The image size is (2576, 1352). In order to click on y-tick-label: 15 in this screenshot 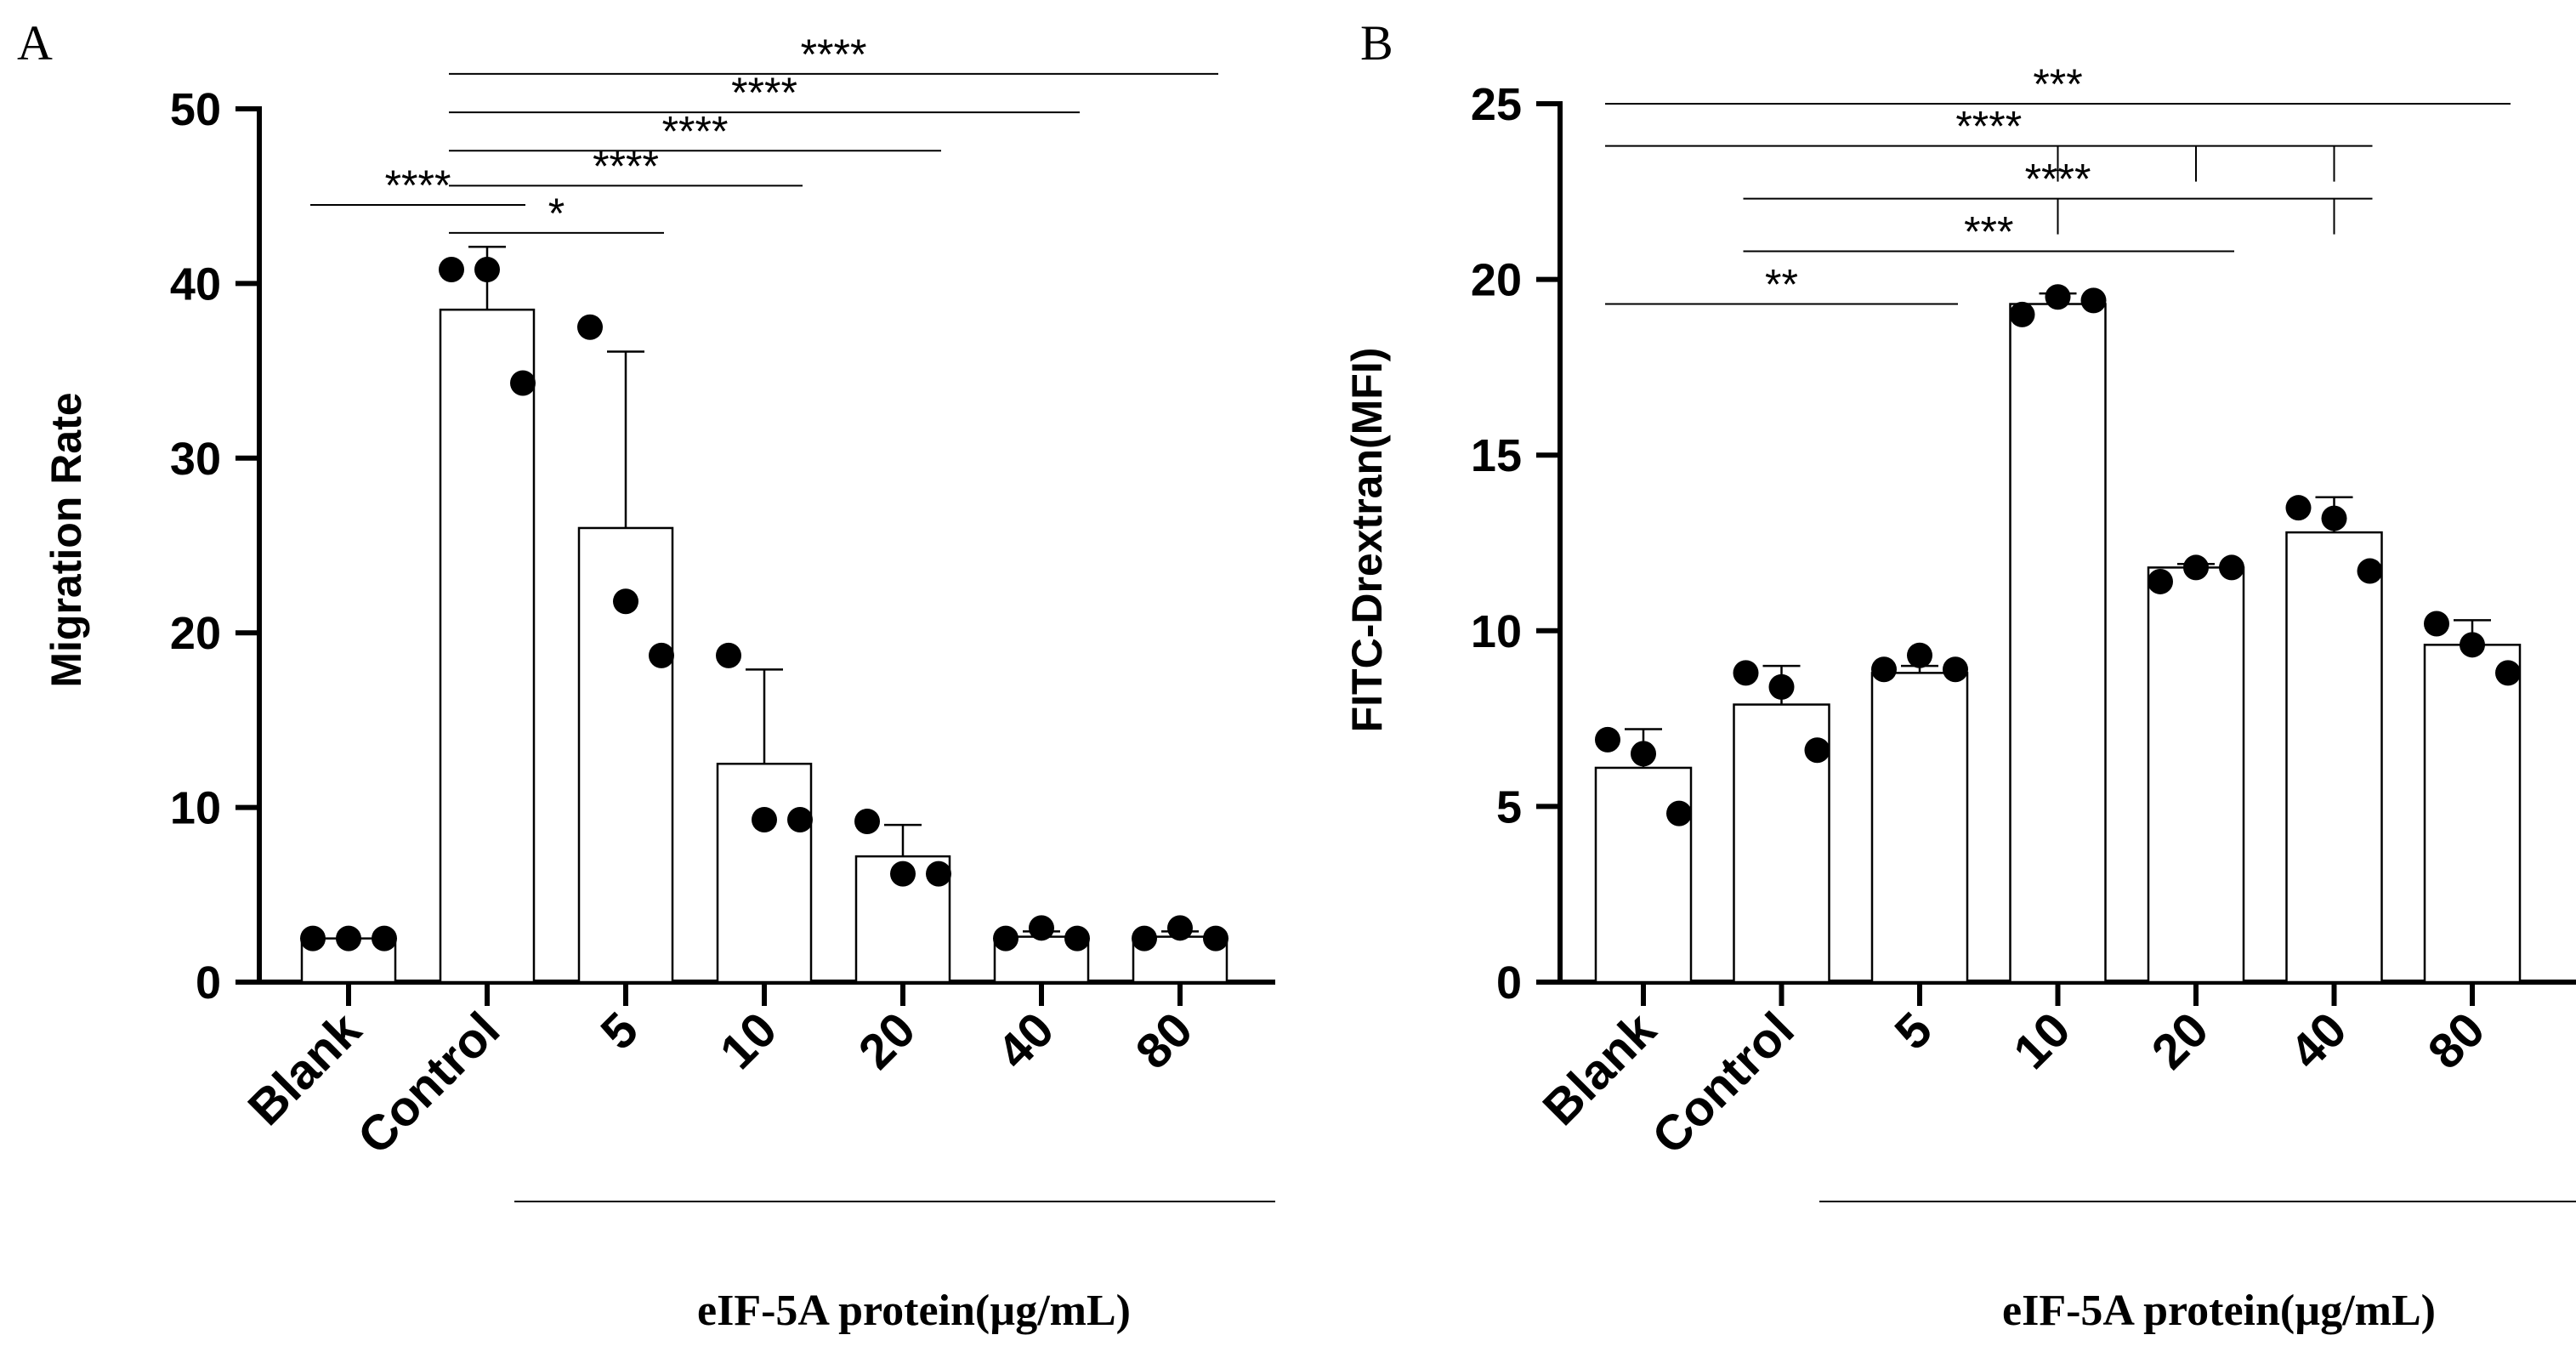, I will do `click(1497, 456)`.